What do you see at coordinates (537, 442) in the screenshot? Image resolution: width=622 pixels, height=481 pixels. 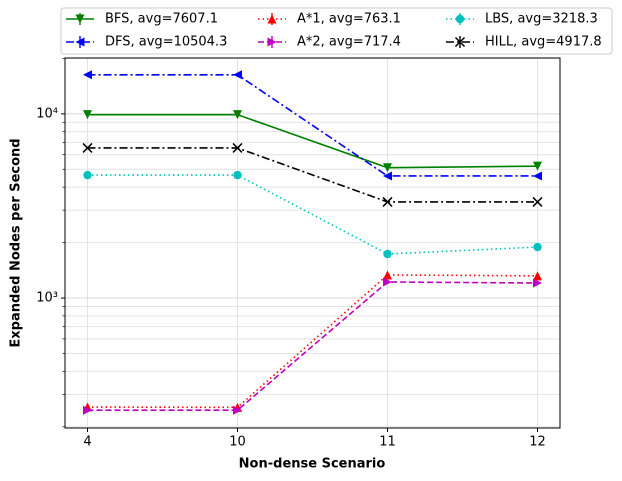 I see `x-tick-label: 12` at bounding box center [537, 442].